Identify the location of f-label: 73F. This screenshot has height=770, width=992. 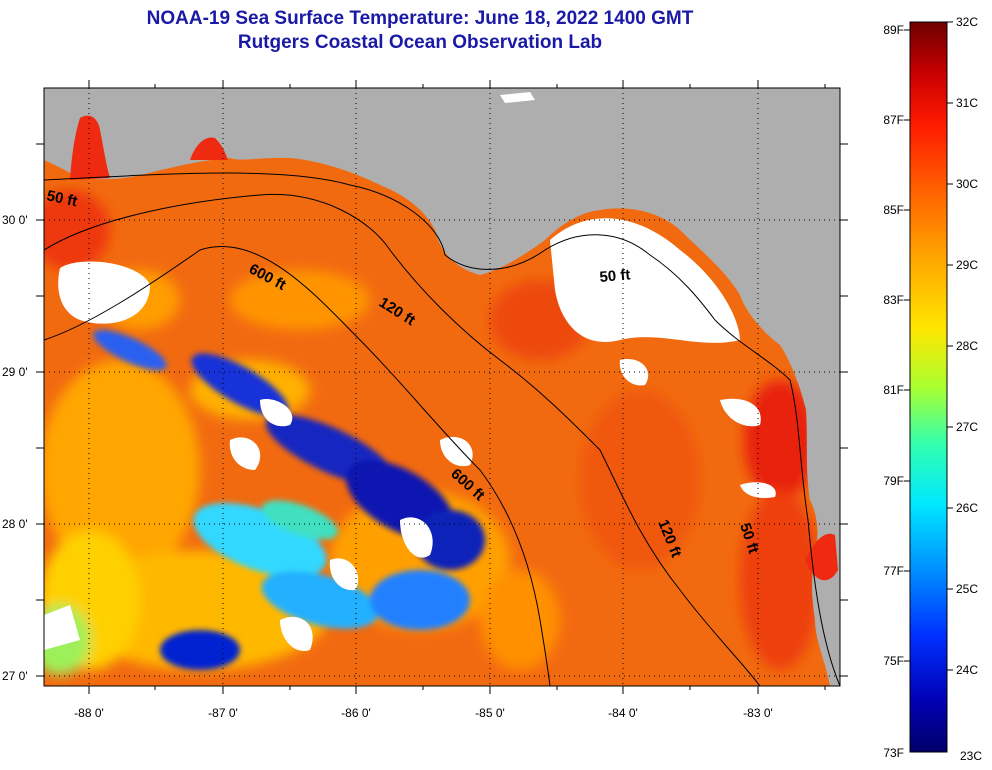
(893, 753).